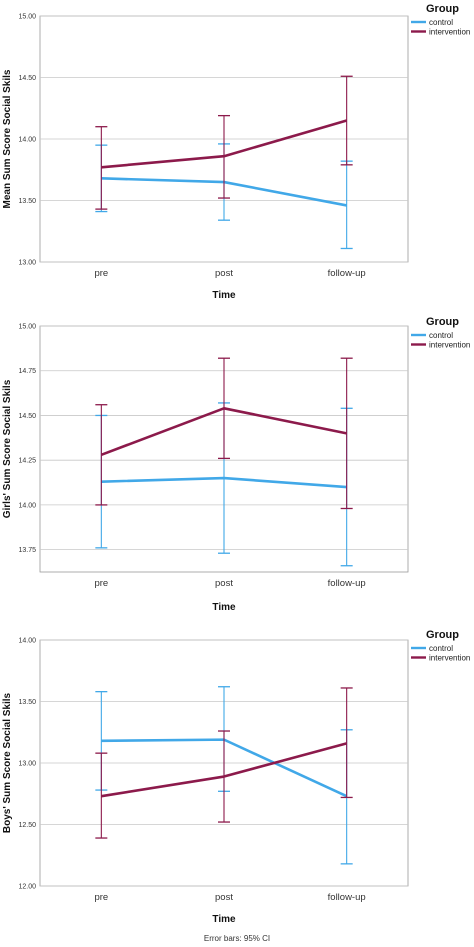 This screenshot has width=474, height=947. Describe the element at coordinates (27, 461) in the screenshot. I see `y-tick-label: 14.25` at that location.